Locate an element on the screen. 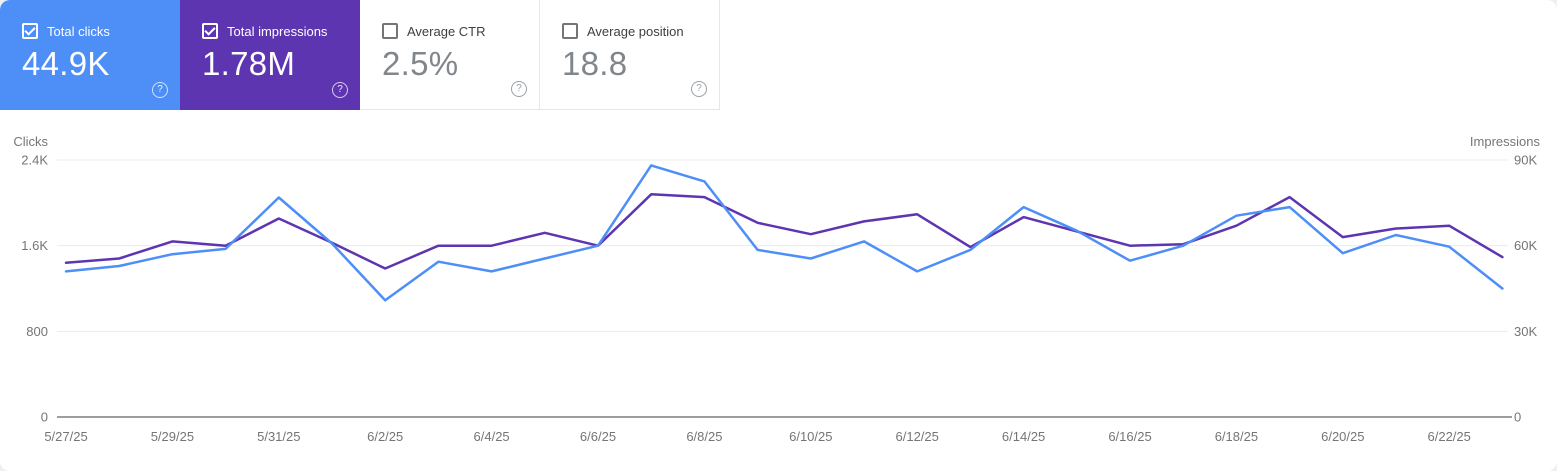 This screenshot has width=1557, height=471. metric-card-value: 44.9K is located at coordinates (66, 63).